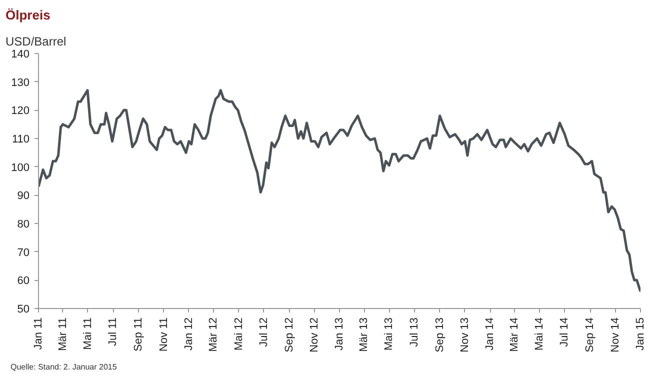 The image size is (668, 376). Describe the element at coordinates (36, 41) in the screenshot. I see `chart-subtitle: USD/Barrel` at that location.